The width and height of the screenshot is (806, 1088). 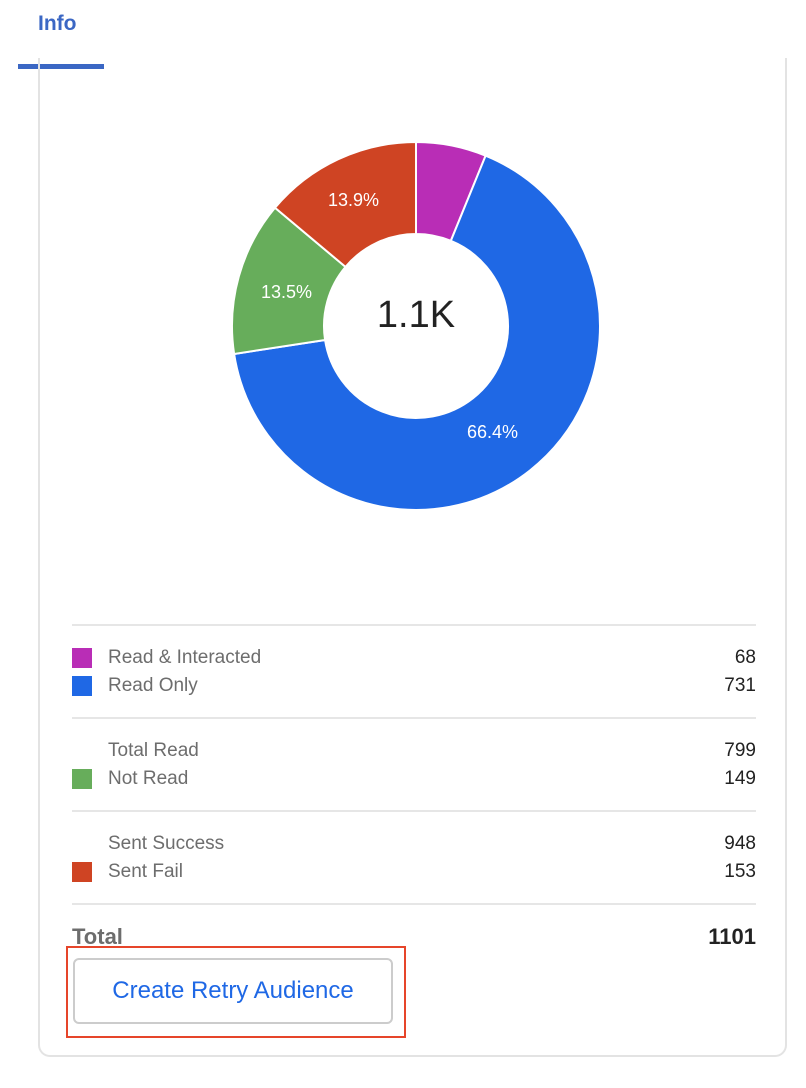 I want to click on legend-label: Total Read, so click(x=153, y=750).